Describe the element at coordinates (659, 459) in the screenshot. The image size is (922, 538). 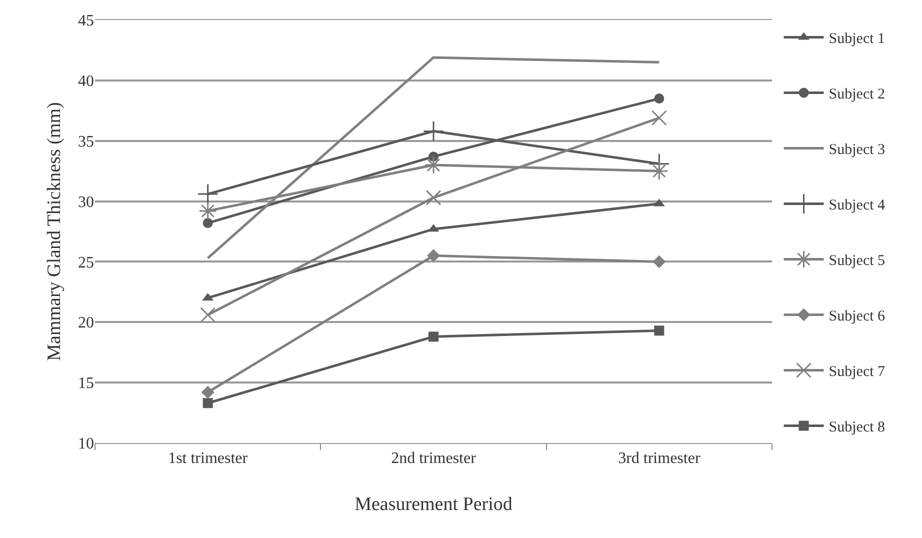
I see `x-tick-label: 3rd trimester` at that location.